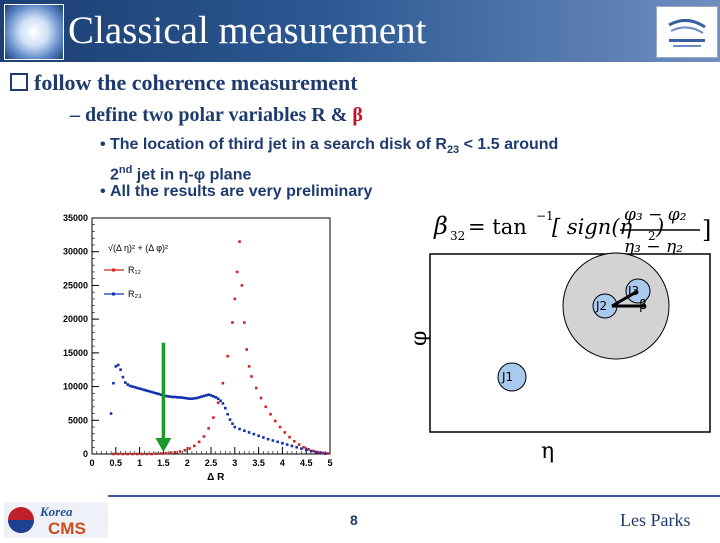 This screenshot has width=720, height=543. Describe the element at coordinates (113, 294) in the screenshot. I see `legend-r23-marker` at that location.